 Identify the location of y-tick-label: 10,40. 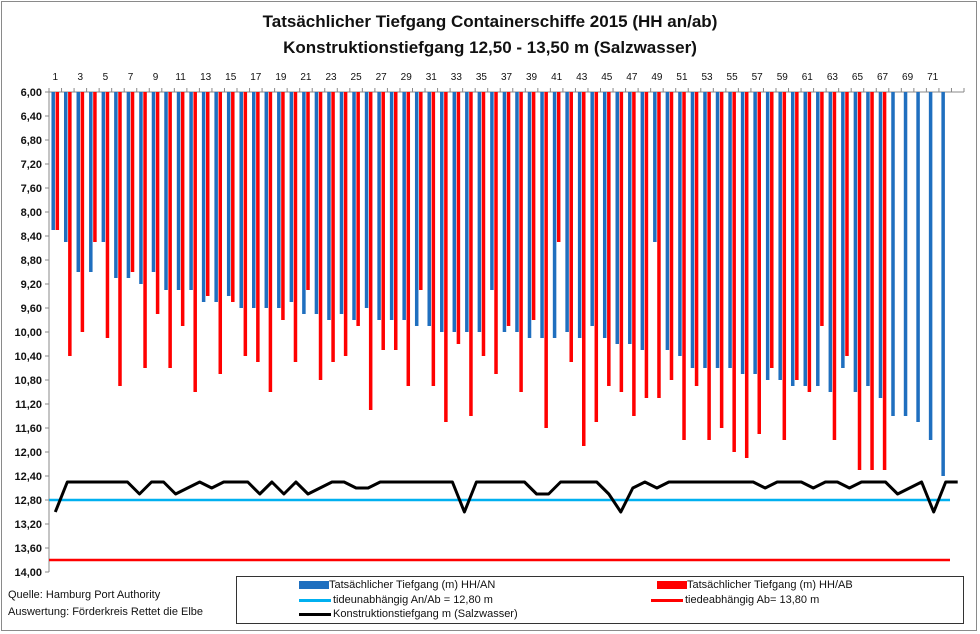
(28, 357).